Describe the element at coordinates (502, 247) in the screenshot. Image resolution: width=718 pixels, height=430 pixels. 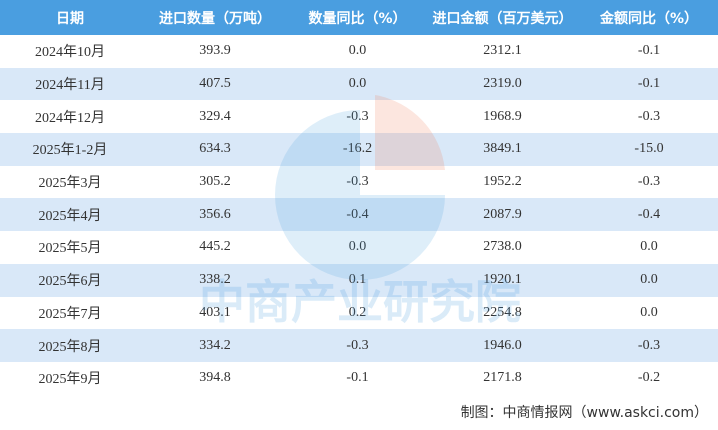
I see `value-cell: 2738.0` at that location.